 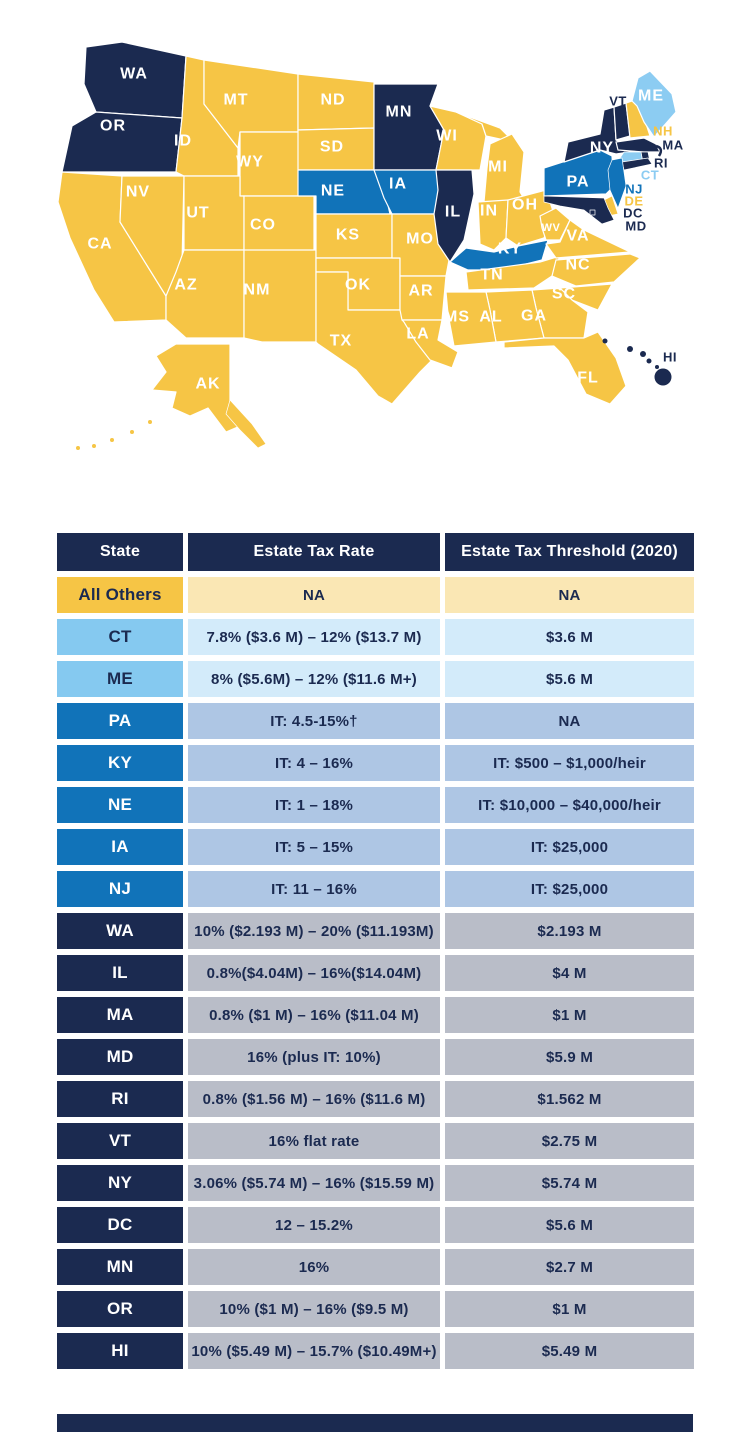 What do you see at coordinates (314, 973) in the screenshot?
I see `rate-cell: 0.8%($4.04M) – 16%($14.04M)` at bounding box center [314, 973].